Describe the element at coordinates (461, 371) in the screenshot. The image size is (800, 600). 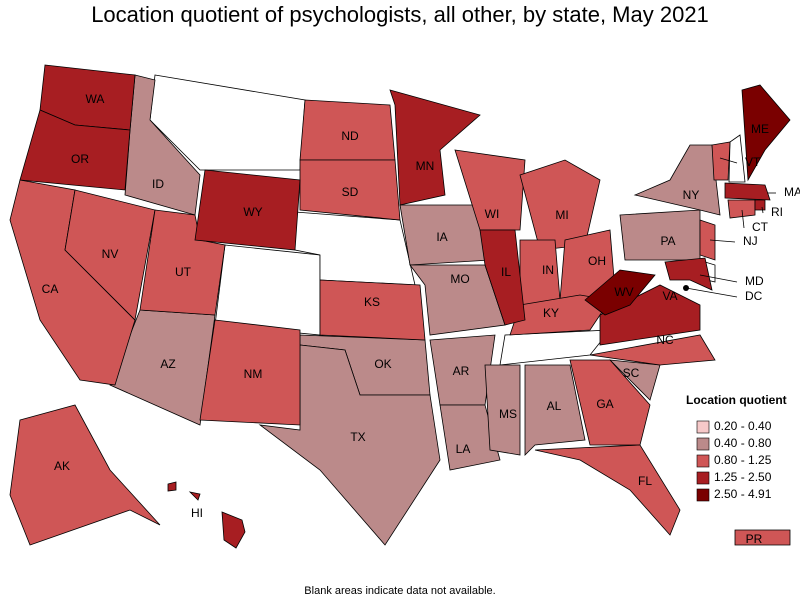
I see `state-label: AR` at that location.